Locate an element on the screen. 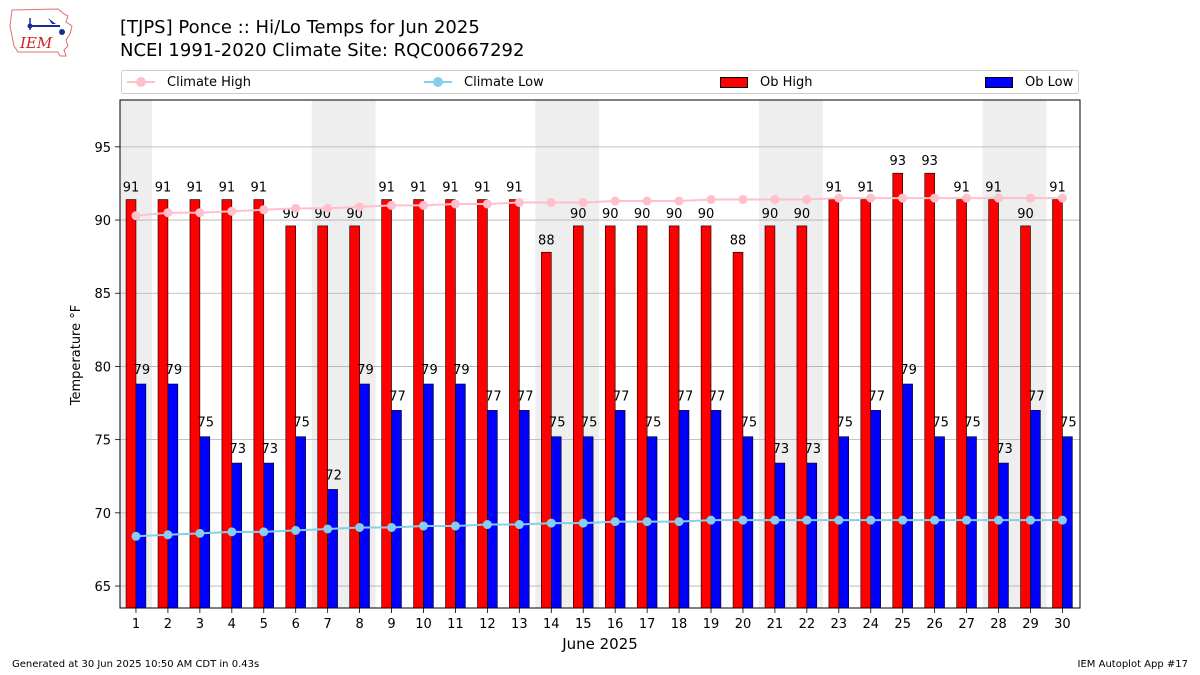  climate-high-swatch is located at coordinates (141, 82).